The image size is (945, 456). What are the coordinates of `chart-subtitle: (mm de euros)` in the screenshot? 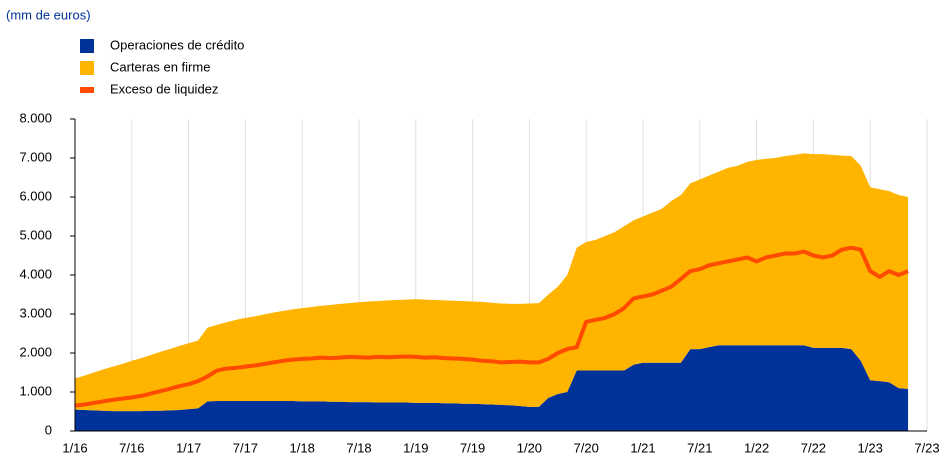 It's located at (48, 14).